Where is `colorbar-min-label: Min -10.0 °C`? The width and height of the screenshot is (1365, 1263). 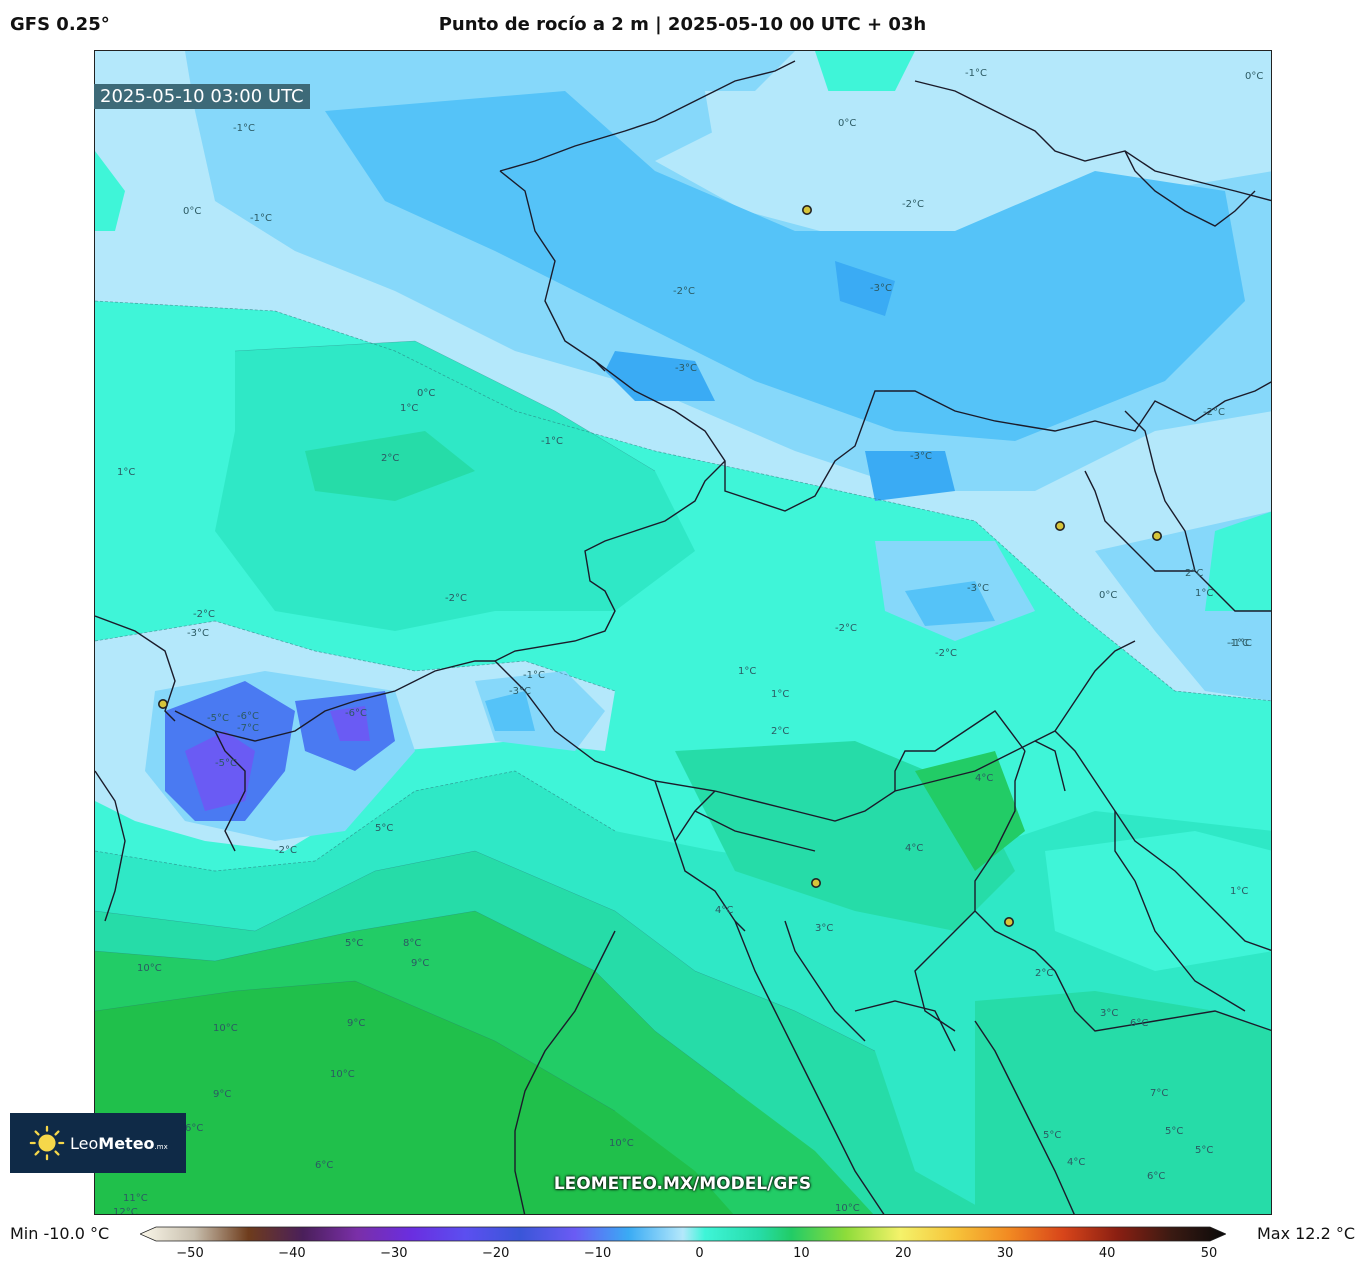 colorbar-min-label: Min -10.0 °C is located at coordinates (60, 1233).